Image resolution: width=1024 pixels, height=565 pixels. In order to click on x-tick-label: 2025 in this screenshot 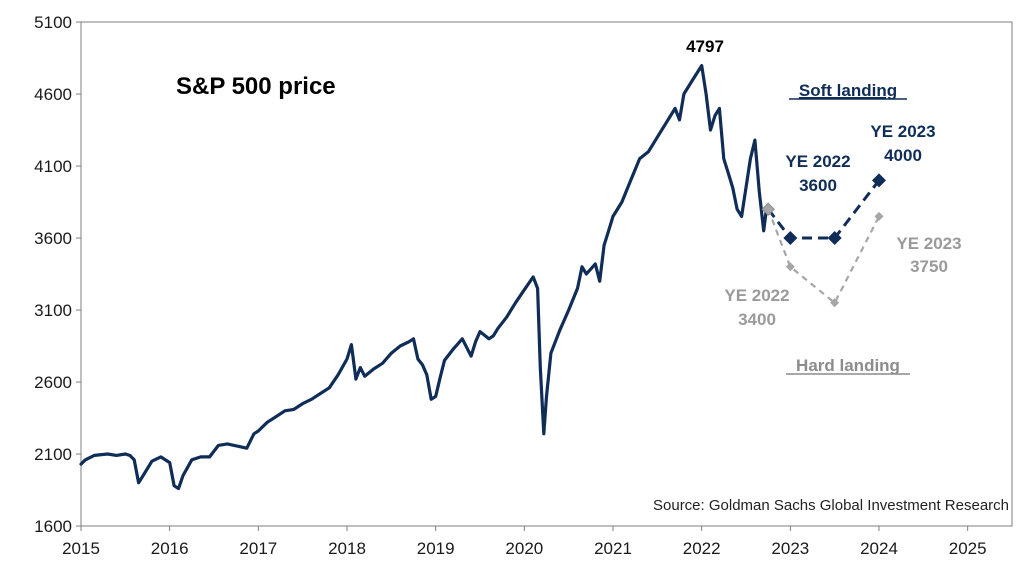, I will do `click(968, 548)`.